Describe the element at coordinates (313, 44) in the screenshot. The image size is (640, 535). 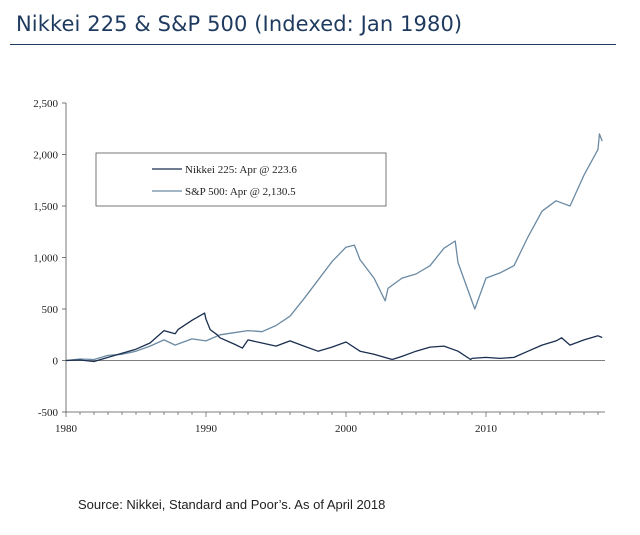
I see `title-divider` at that location.